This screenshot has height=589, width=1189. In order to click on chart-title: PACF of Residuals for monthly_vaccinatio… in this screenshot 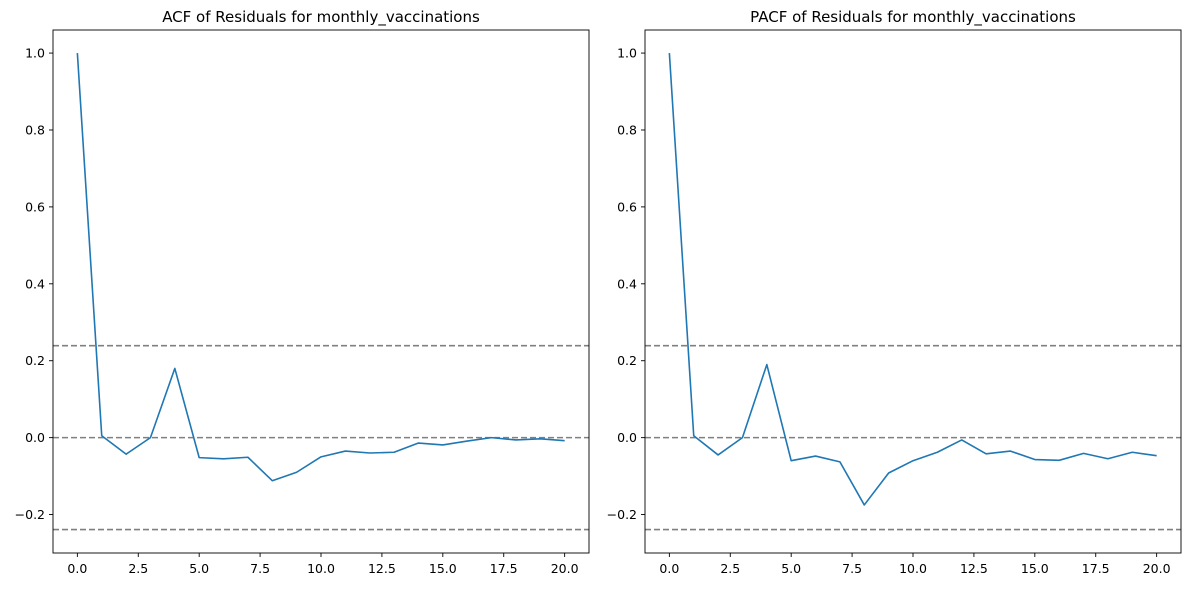, I will do `click(913, 17)`.